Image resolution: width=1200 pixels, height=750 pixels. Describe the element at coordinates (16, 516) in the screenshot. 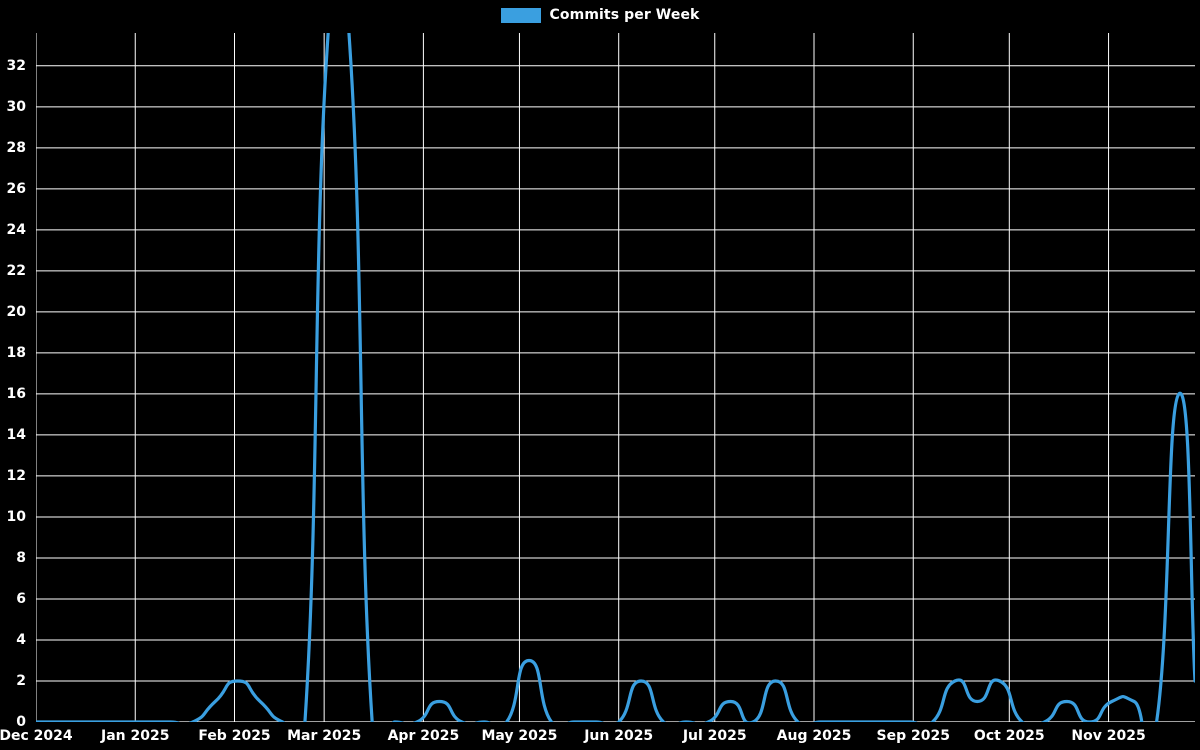

I see `y-axis-tick-label: 10` at that location.